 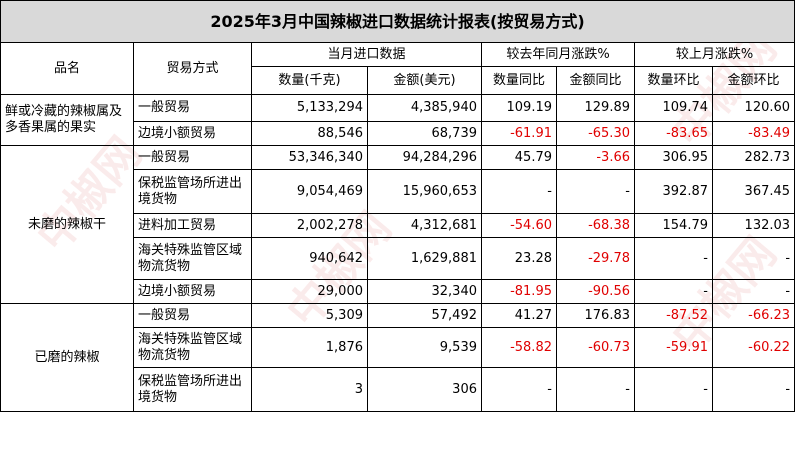 What do you see at coordinates (424, 389) in the screenshot?
I see `amount-cell: 306` at bounding box center [424, 389].